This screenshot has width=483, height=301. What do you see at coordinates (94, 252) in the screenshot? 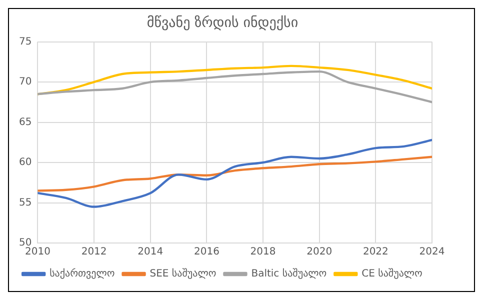
I see `x-tick-label: 2012` at bounding box center [94, 252].